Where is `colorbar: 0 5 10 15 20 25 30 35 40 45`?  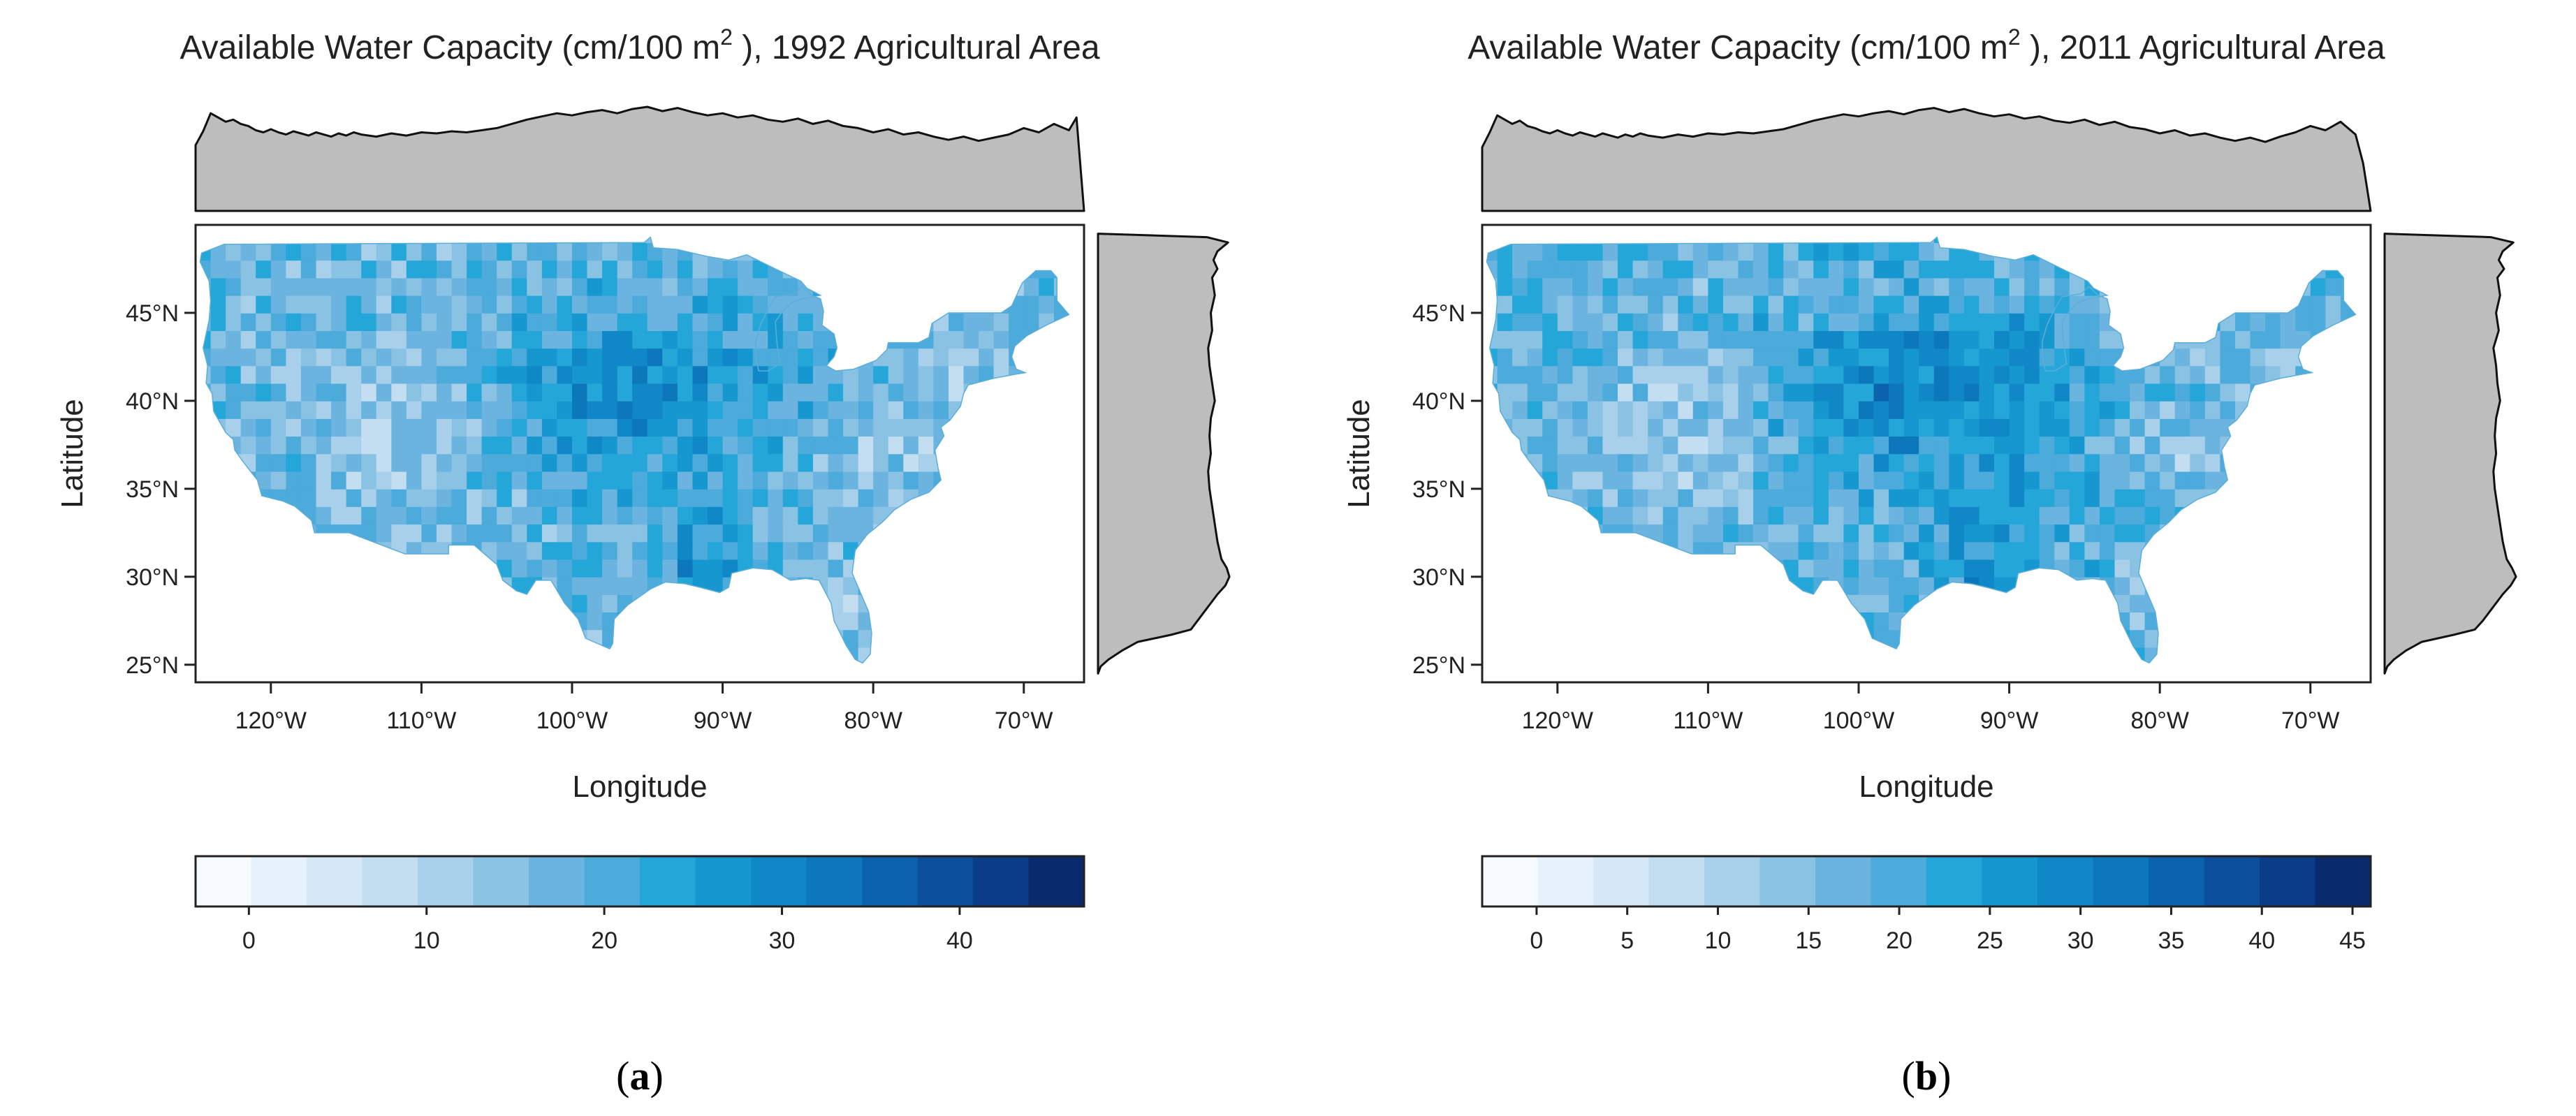 colorbar: 0 5 10 15 20 25 30 35 40 45 is located at coordinates (1926, 904).